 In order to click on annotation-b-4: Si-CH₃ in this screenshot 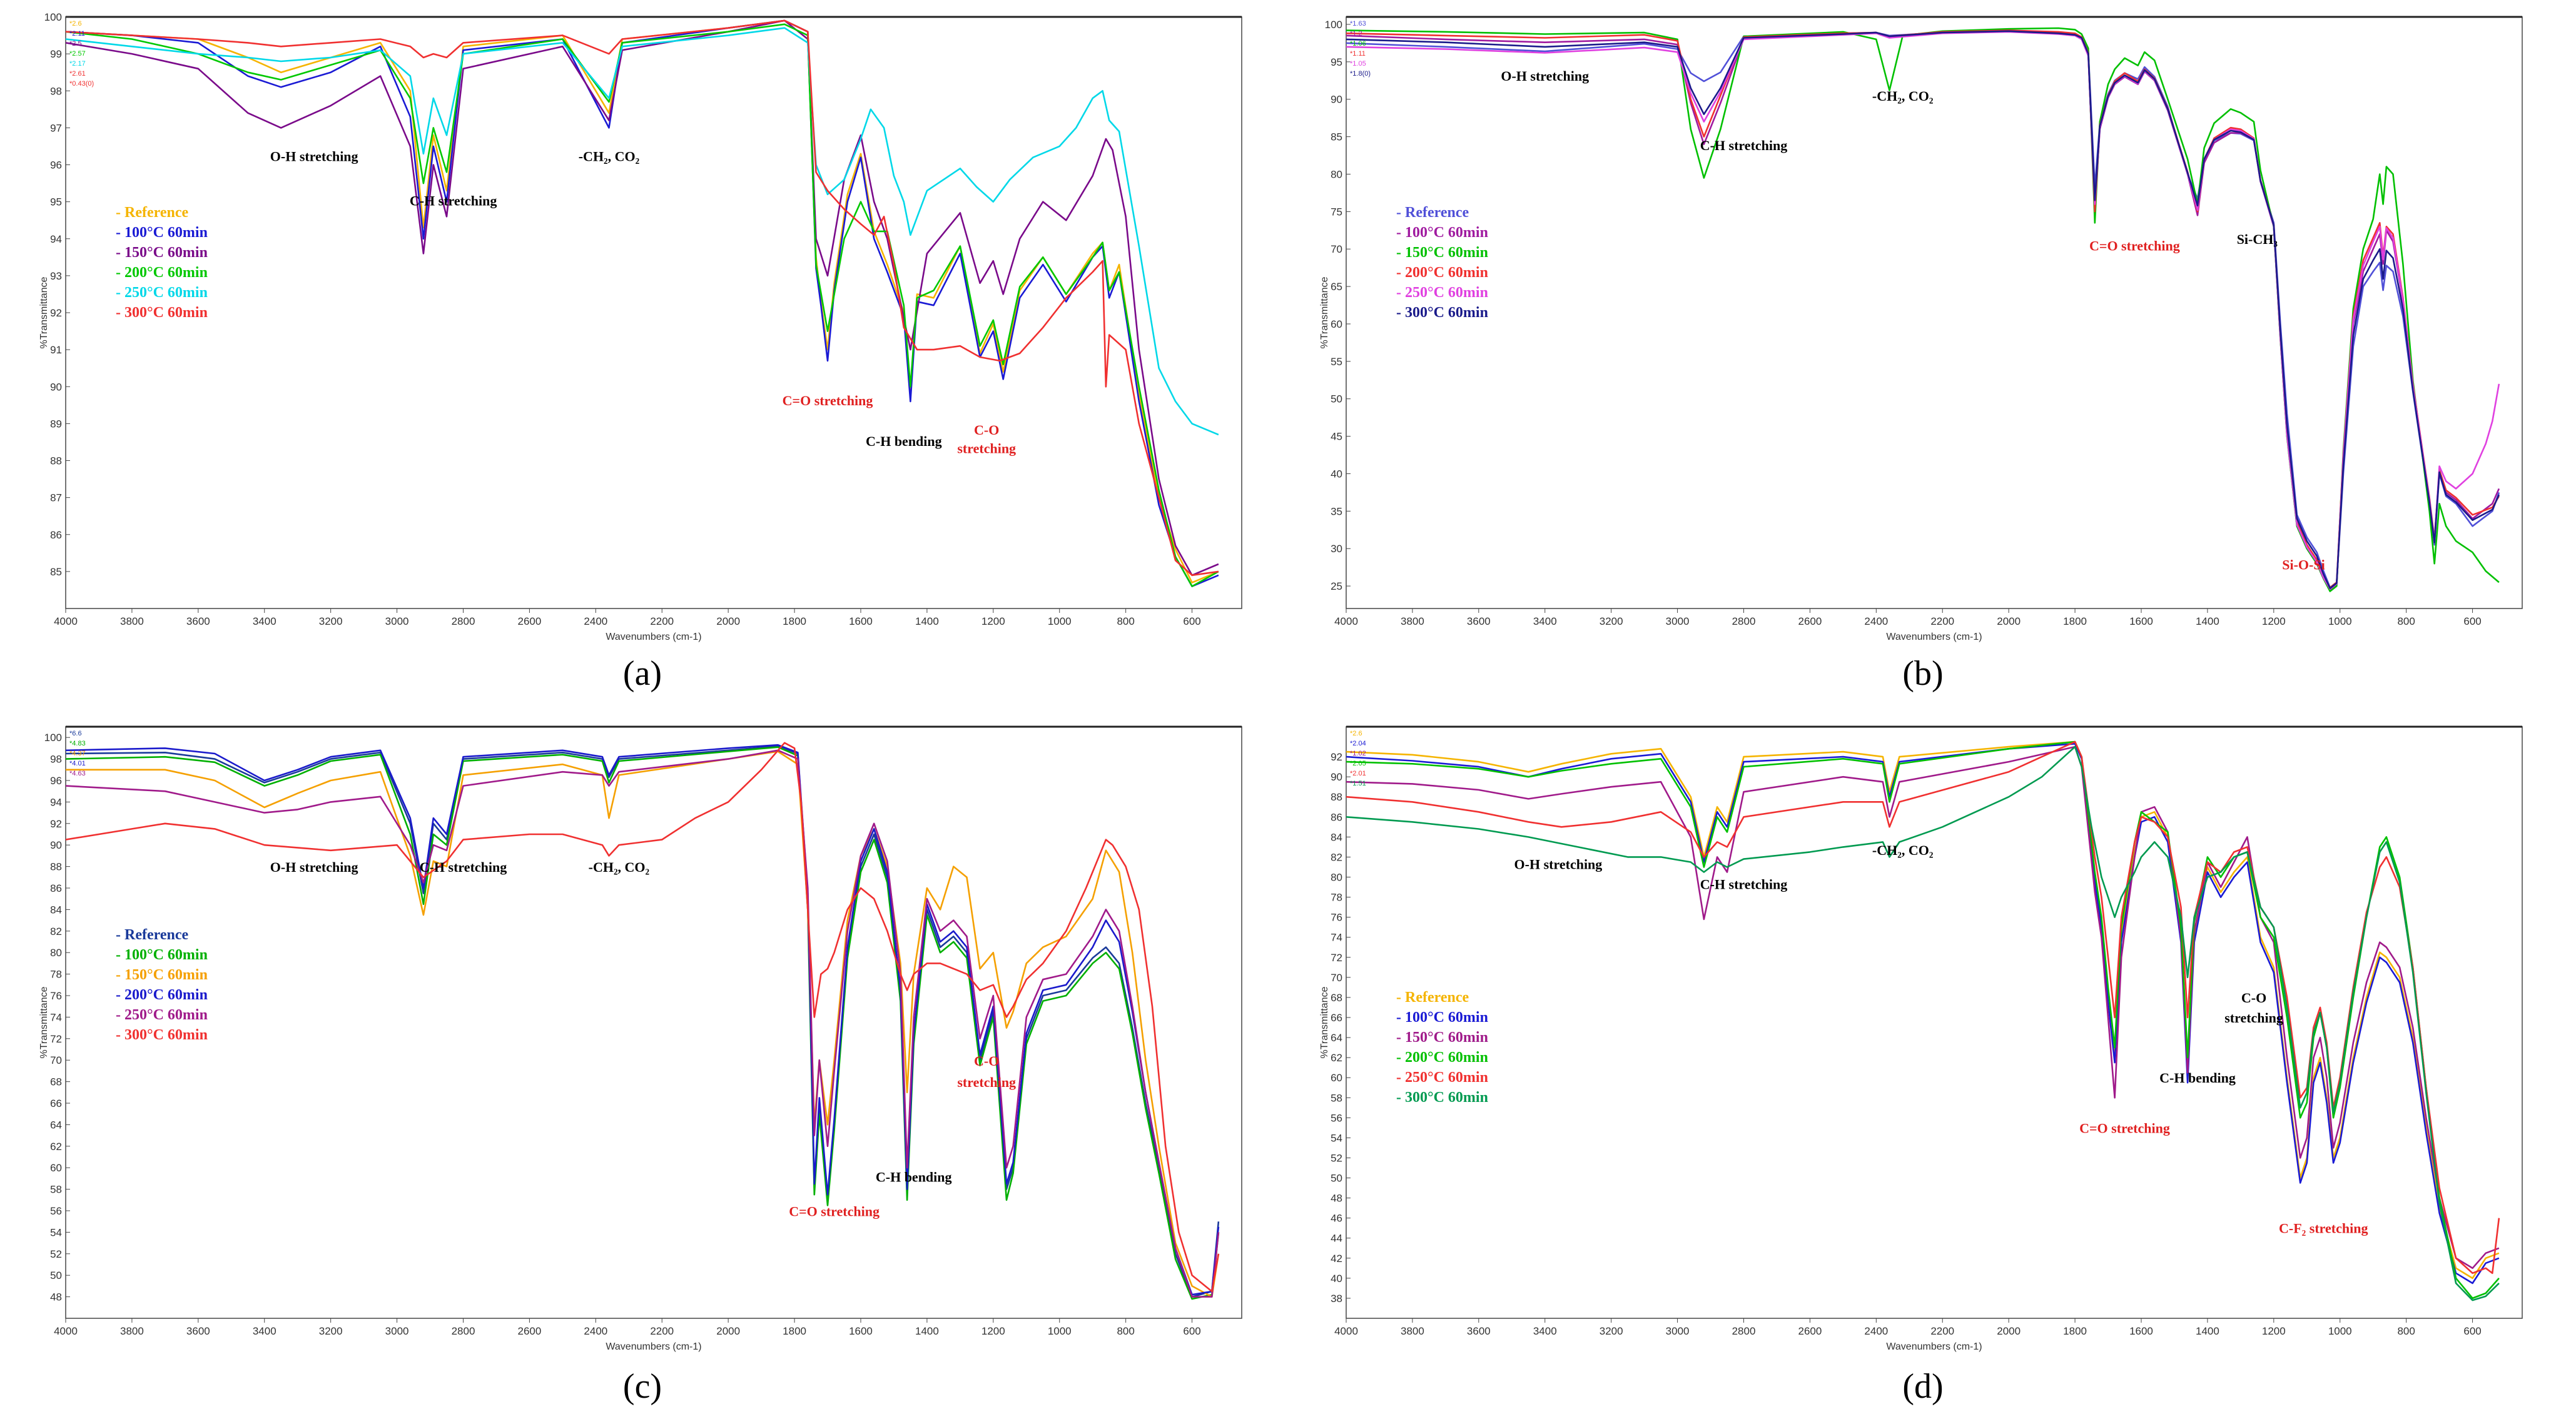, I will do `click(2257, 239)`.